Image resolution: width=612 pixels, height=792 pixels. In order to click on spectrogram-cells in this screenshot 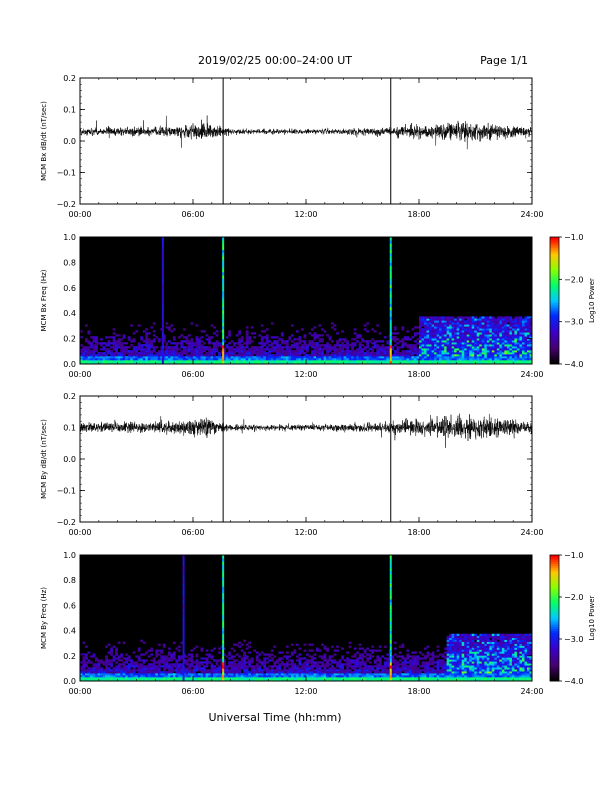, I will do `click(306, 657)`.